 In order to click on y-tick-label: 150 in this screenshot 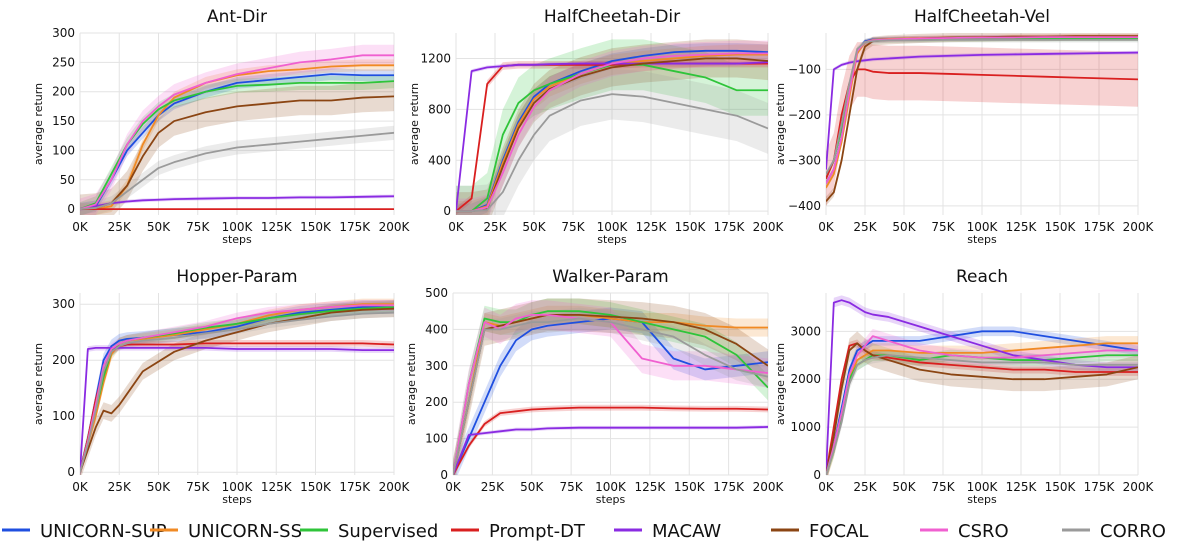, I will do `click(63, 121)`.